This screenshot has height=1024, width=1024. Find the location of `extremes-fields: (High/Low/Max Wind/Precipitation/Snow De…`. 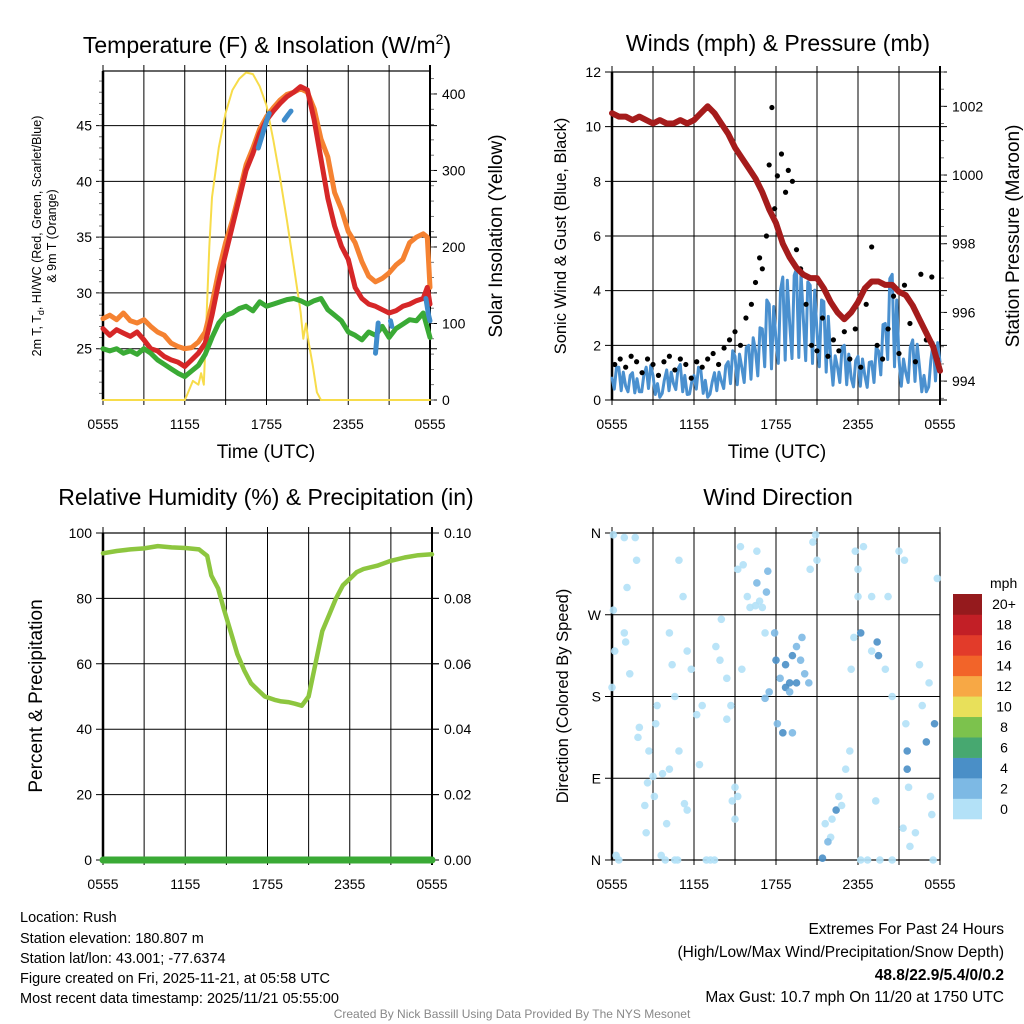

extremes-fields: (High/Low/Max Wind/Precipitation/Snow De… is located at coordinates (841, 952).